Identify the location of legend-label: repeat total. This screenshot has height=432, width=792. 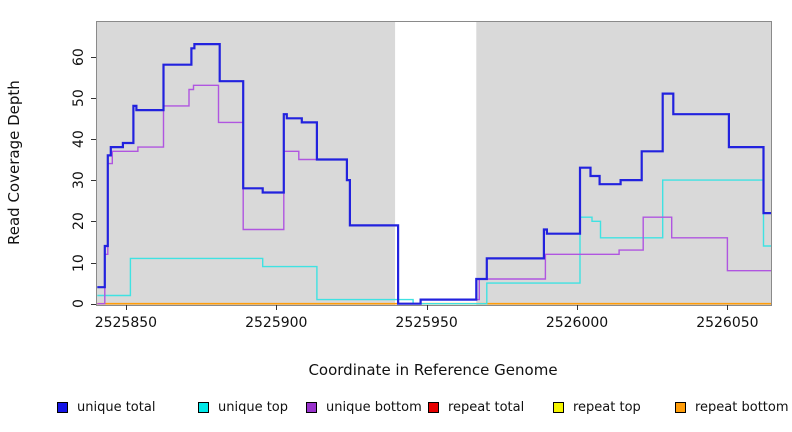
(486, 407).